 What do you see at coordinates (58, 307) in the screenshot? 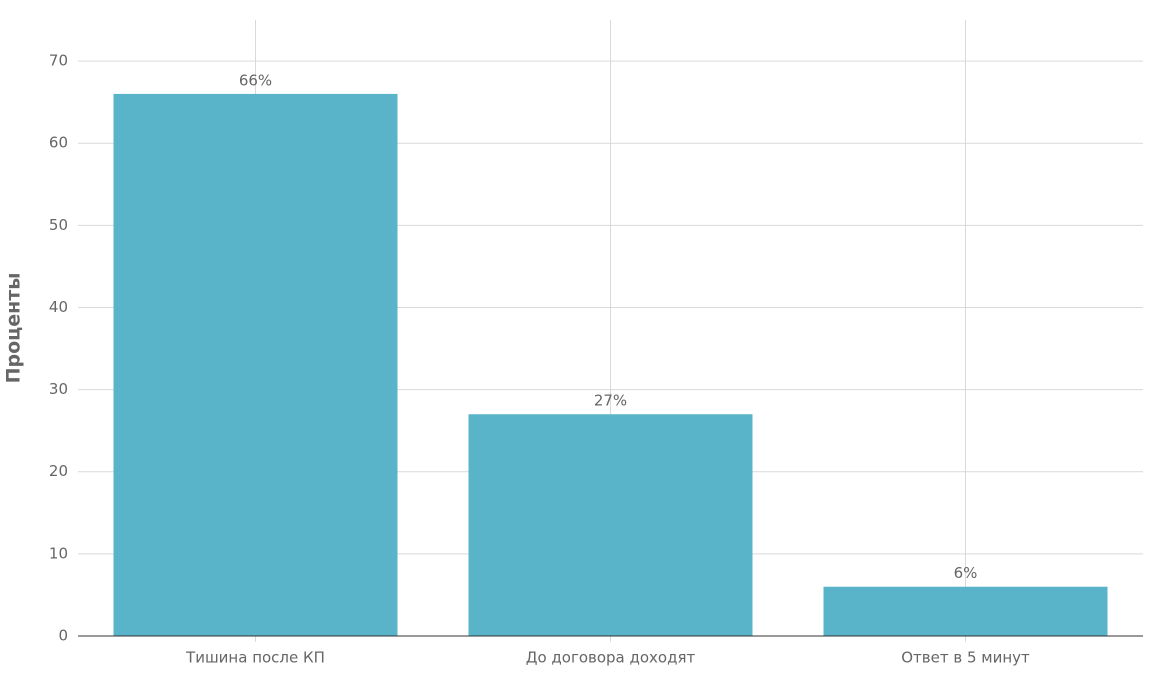
I see `y-tick-label: 40` at bounding box center [58, 307].